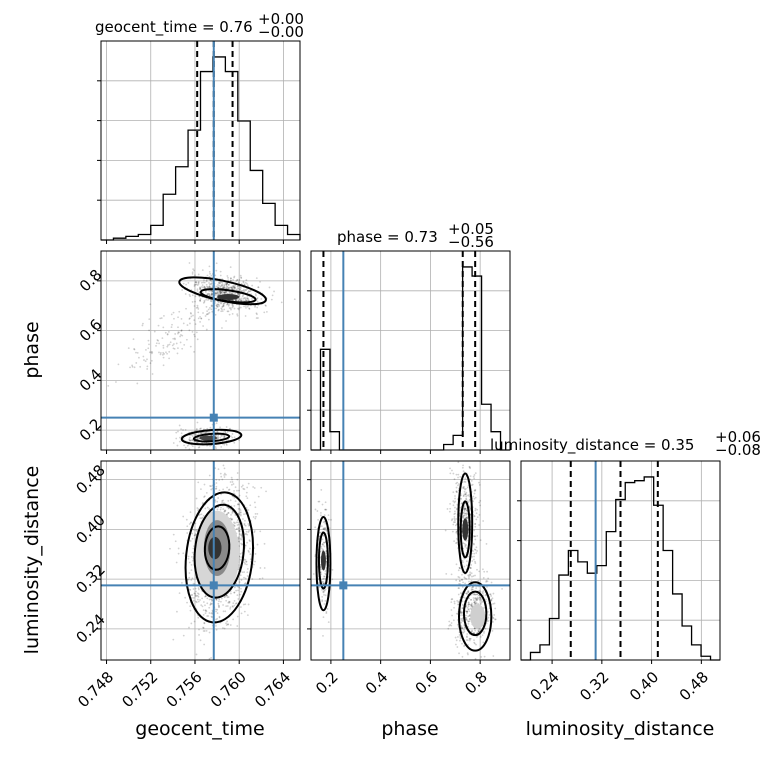  I want to click on scatter-geocent-phase-panel, so click(199, 352).